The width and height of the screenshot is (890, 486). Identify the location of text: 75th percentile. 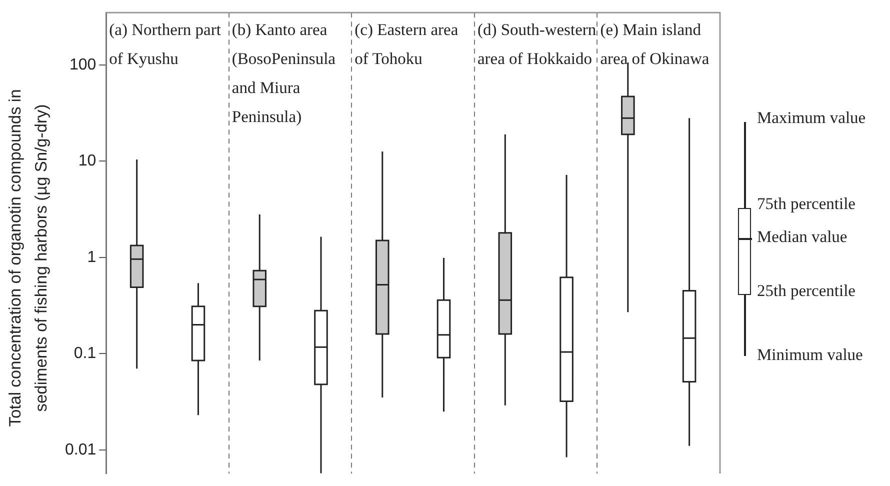
(806, 204).